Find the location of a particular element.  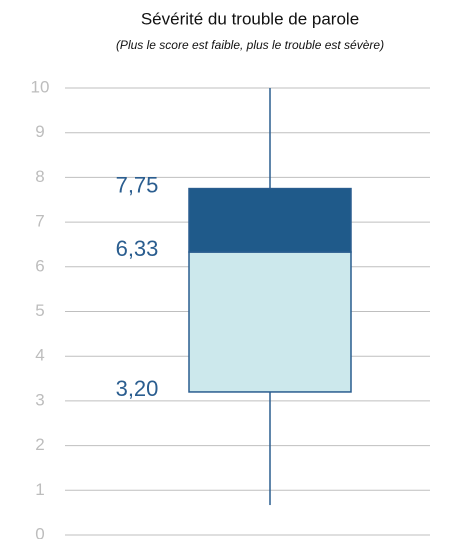

y-tick-label: 6 is located at coordinates (39, 265).